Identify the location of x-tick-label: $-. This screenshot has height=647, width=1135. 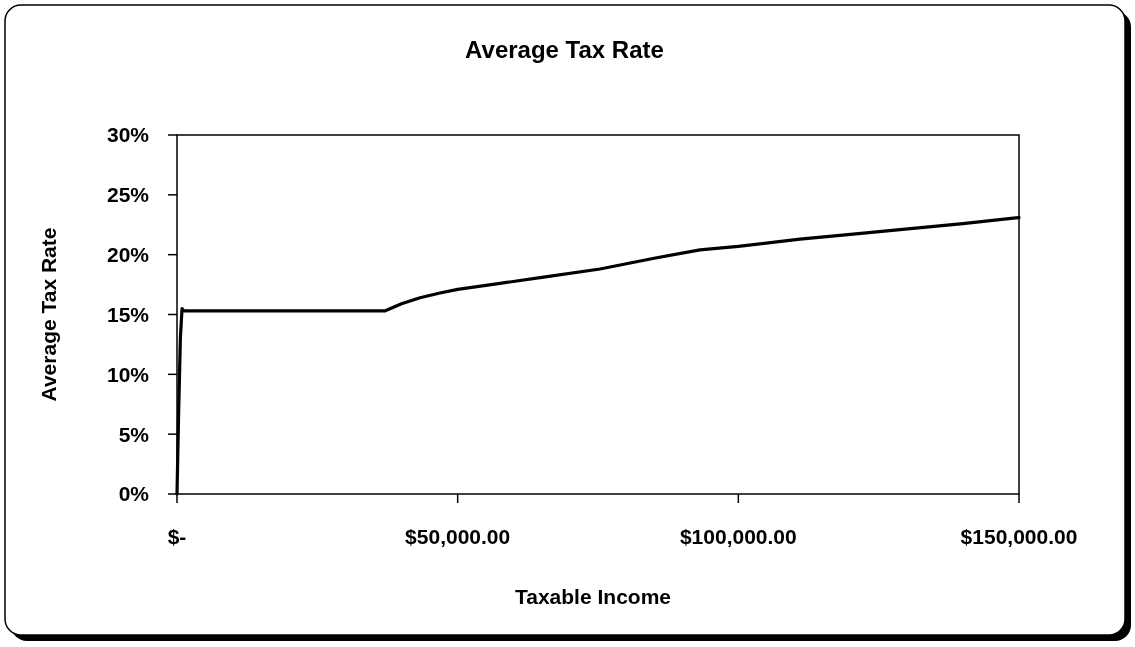
(177, 536).